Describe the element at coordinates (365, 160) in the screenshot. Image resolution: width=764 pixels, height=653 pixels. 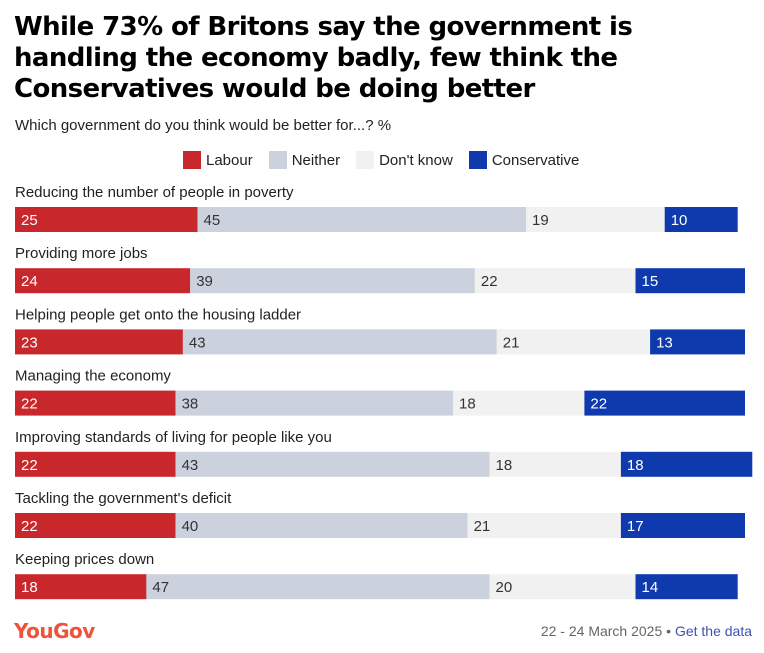
I see `legend-swatch-dont-know` at that location.